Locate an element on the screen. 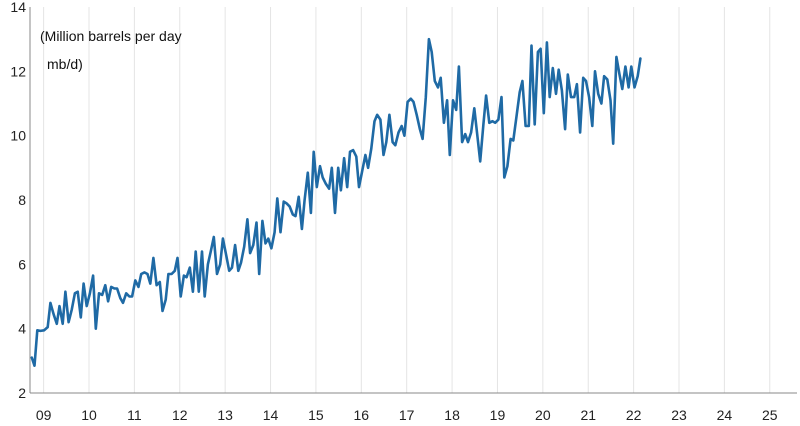  y-tick-labels: 2 4 6 8 10 12 14 is located at coordinates (18, 200).